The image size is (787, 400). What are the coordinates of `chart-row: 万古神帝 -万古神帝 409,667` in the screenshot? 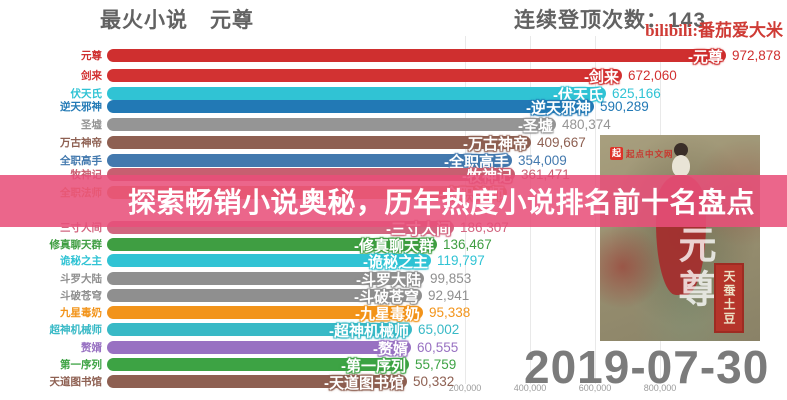 It's located at (393, 144).